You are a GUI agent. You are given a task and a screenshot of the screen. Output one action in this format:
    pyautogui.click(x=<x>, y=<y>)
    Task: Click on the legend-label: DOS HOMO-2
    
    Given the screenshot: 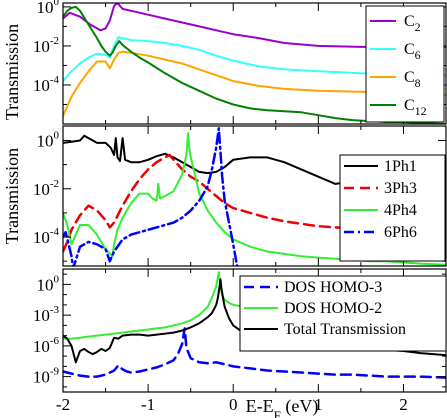 What is the action you would take?
    pyautogui.click(x=333, y=308)
    